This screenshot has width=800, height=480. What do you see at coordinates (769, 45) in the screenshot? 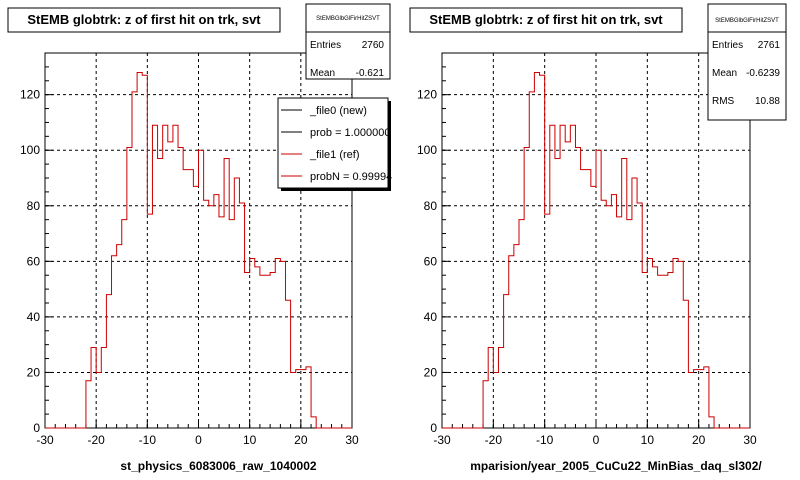
I see `stats-value: 2761` at bounding box center [769, 45].